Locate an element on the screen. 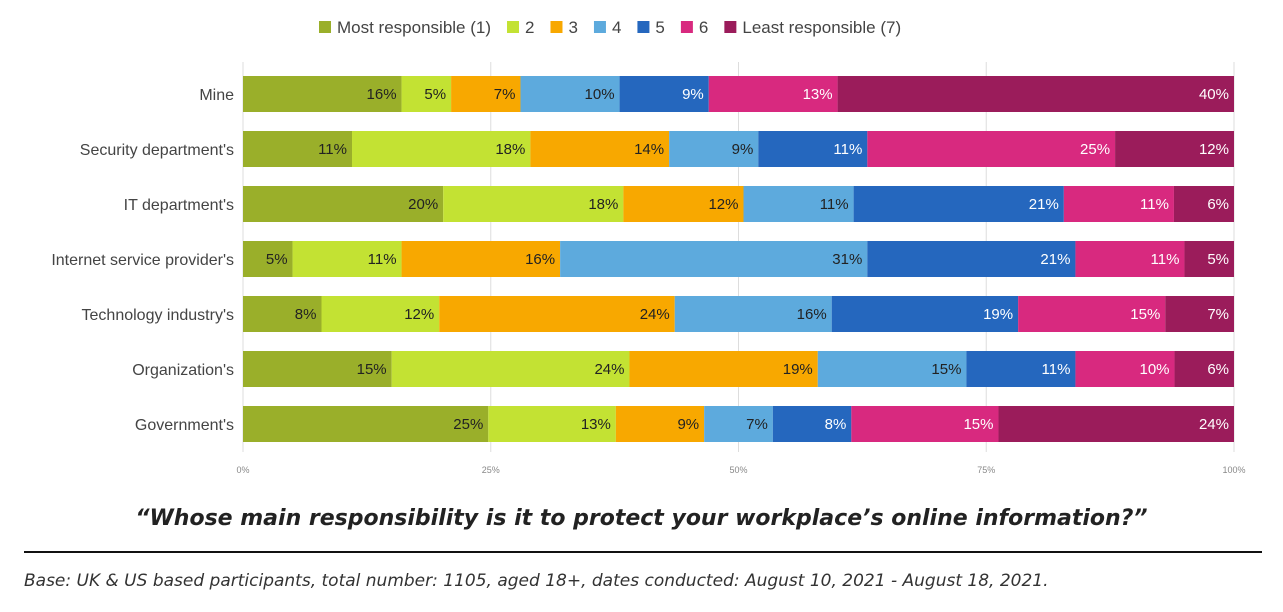  data-label: 20% is located at coordinates (423, 204).